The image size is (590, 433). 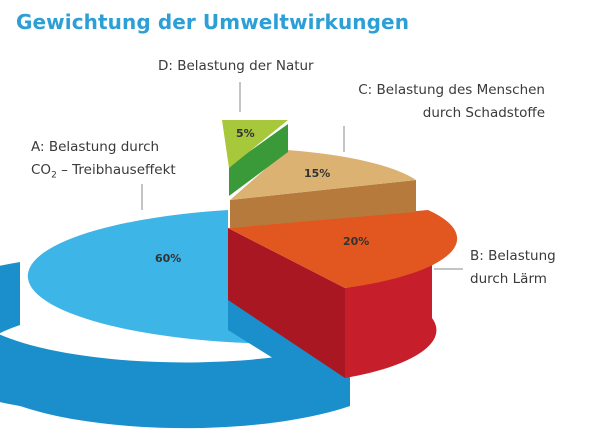 What do you see at coordinates (323, 204) in the screenshot?
I see `slice-c-side` at bounding box center [323, 204].